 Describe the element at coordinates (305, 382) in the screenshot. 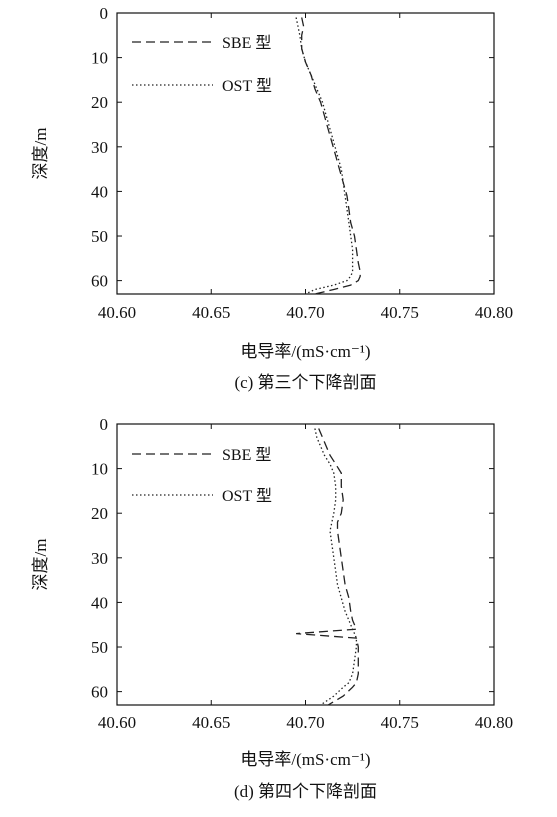

I see `figure-caption: (c) 第三个下降剖面` at that location.